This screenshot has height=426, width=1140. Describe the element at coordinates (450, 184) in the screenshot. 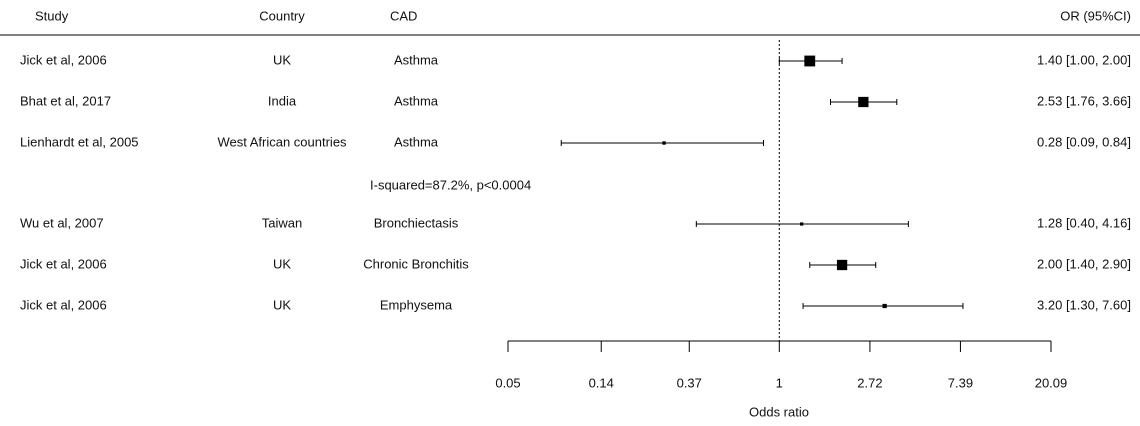

I see `heterogeneity-note: I-squared=87.2%, p<0.0004` at that location.